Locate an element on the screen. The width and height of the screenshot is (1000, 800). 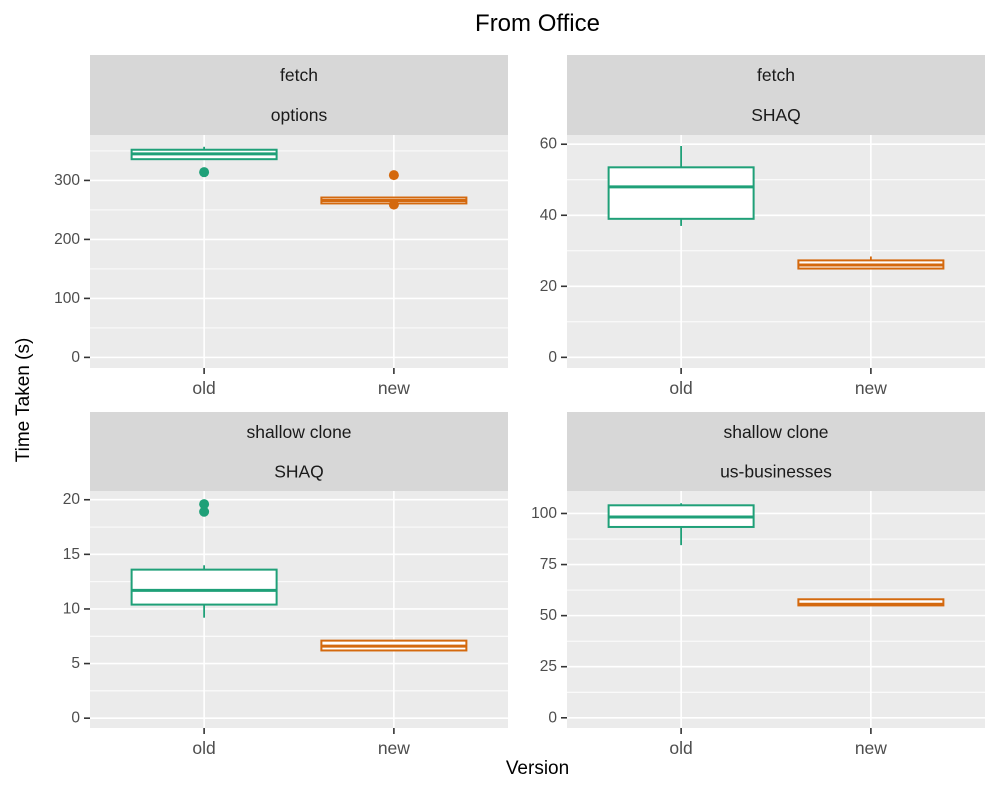
y-tick-label: 5 is located at coordinates (75, 663).